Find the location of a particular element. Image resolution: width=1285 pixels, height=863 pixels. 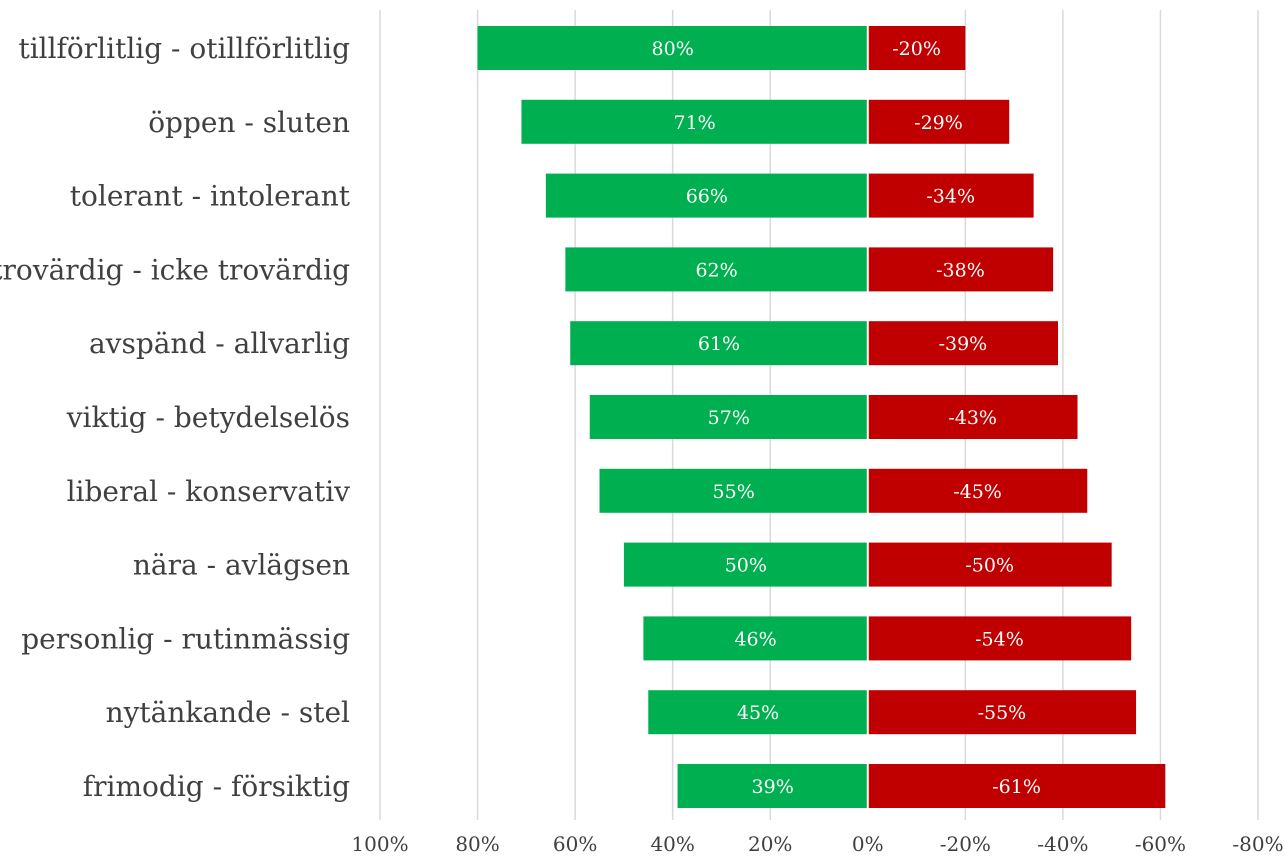

data-label-positive: 66% is located at coordinates (707, 197).